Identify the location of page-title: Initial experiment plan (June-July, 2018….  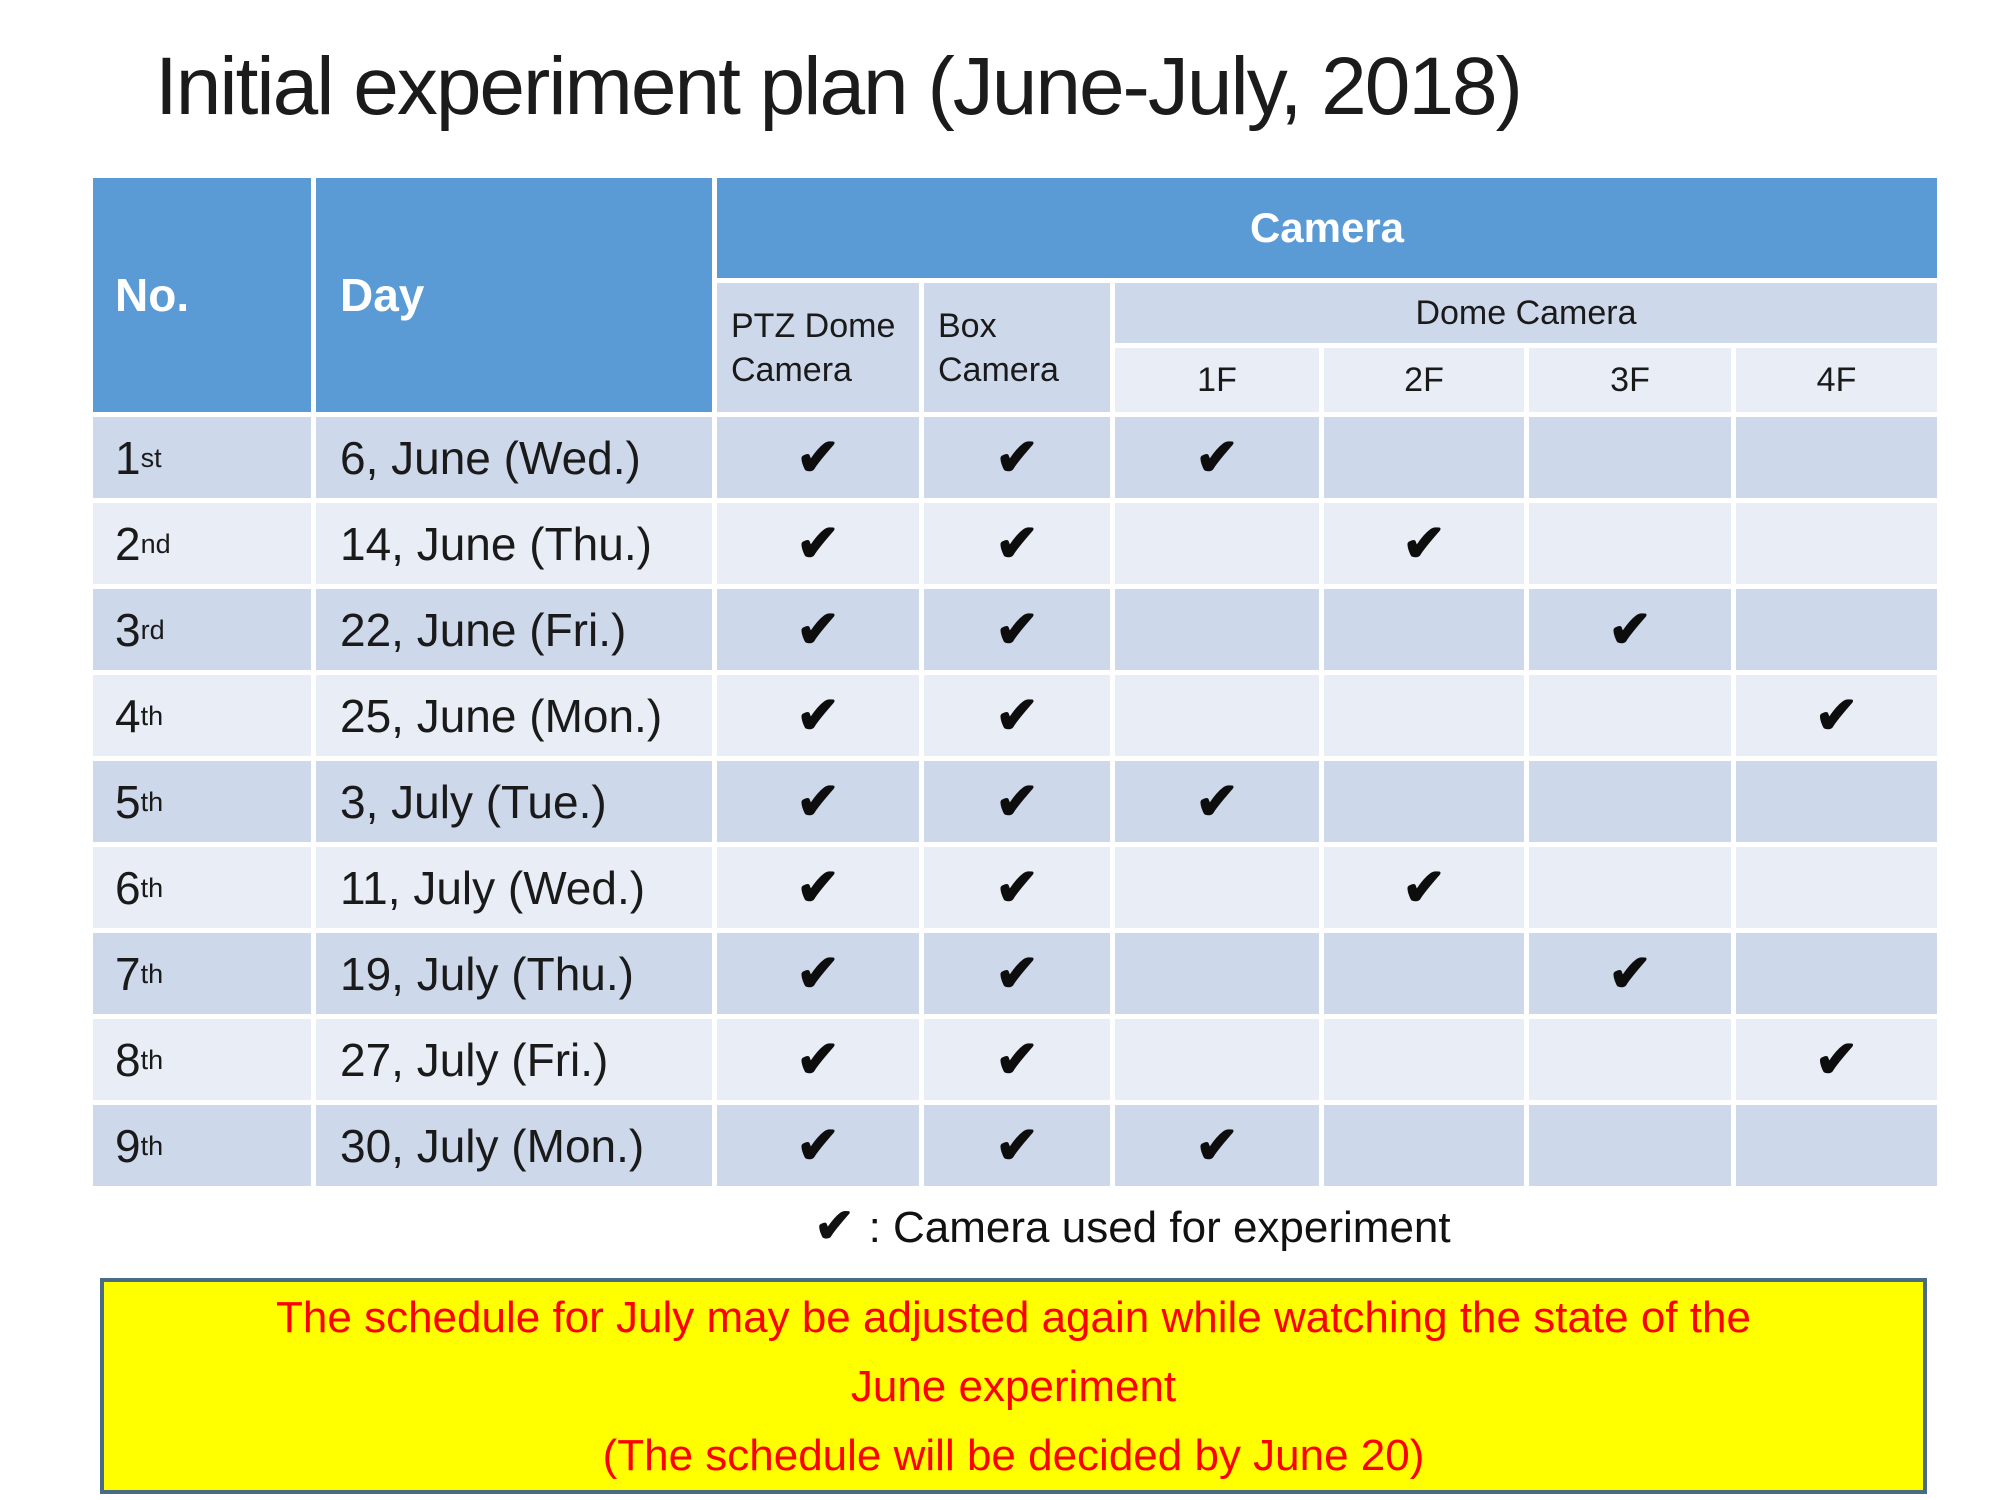
(839, 86).